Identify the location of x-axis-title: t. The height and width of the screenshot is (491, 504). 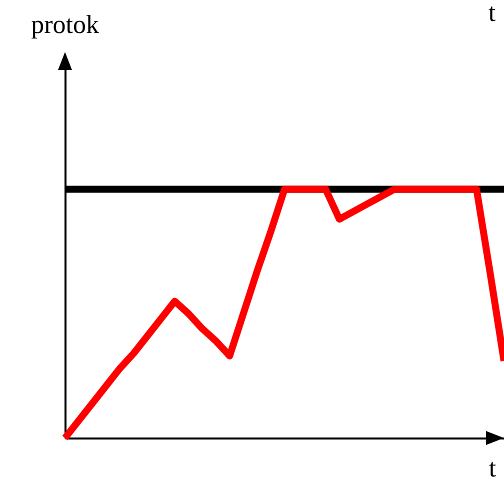
(492, 468).